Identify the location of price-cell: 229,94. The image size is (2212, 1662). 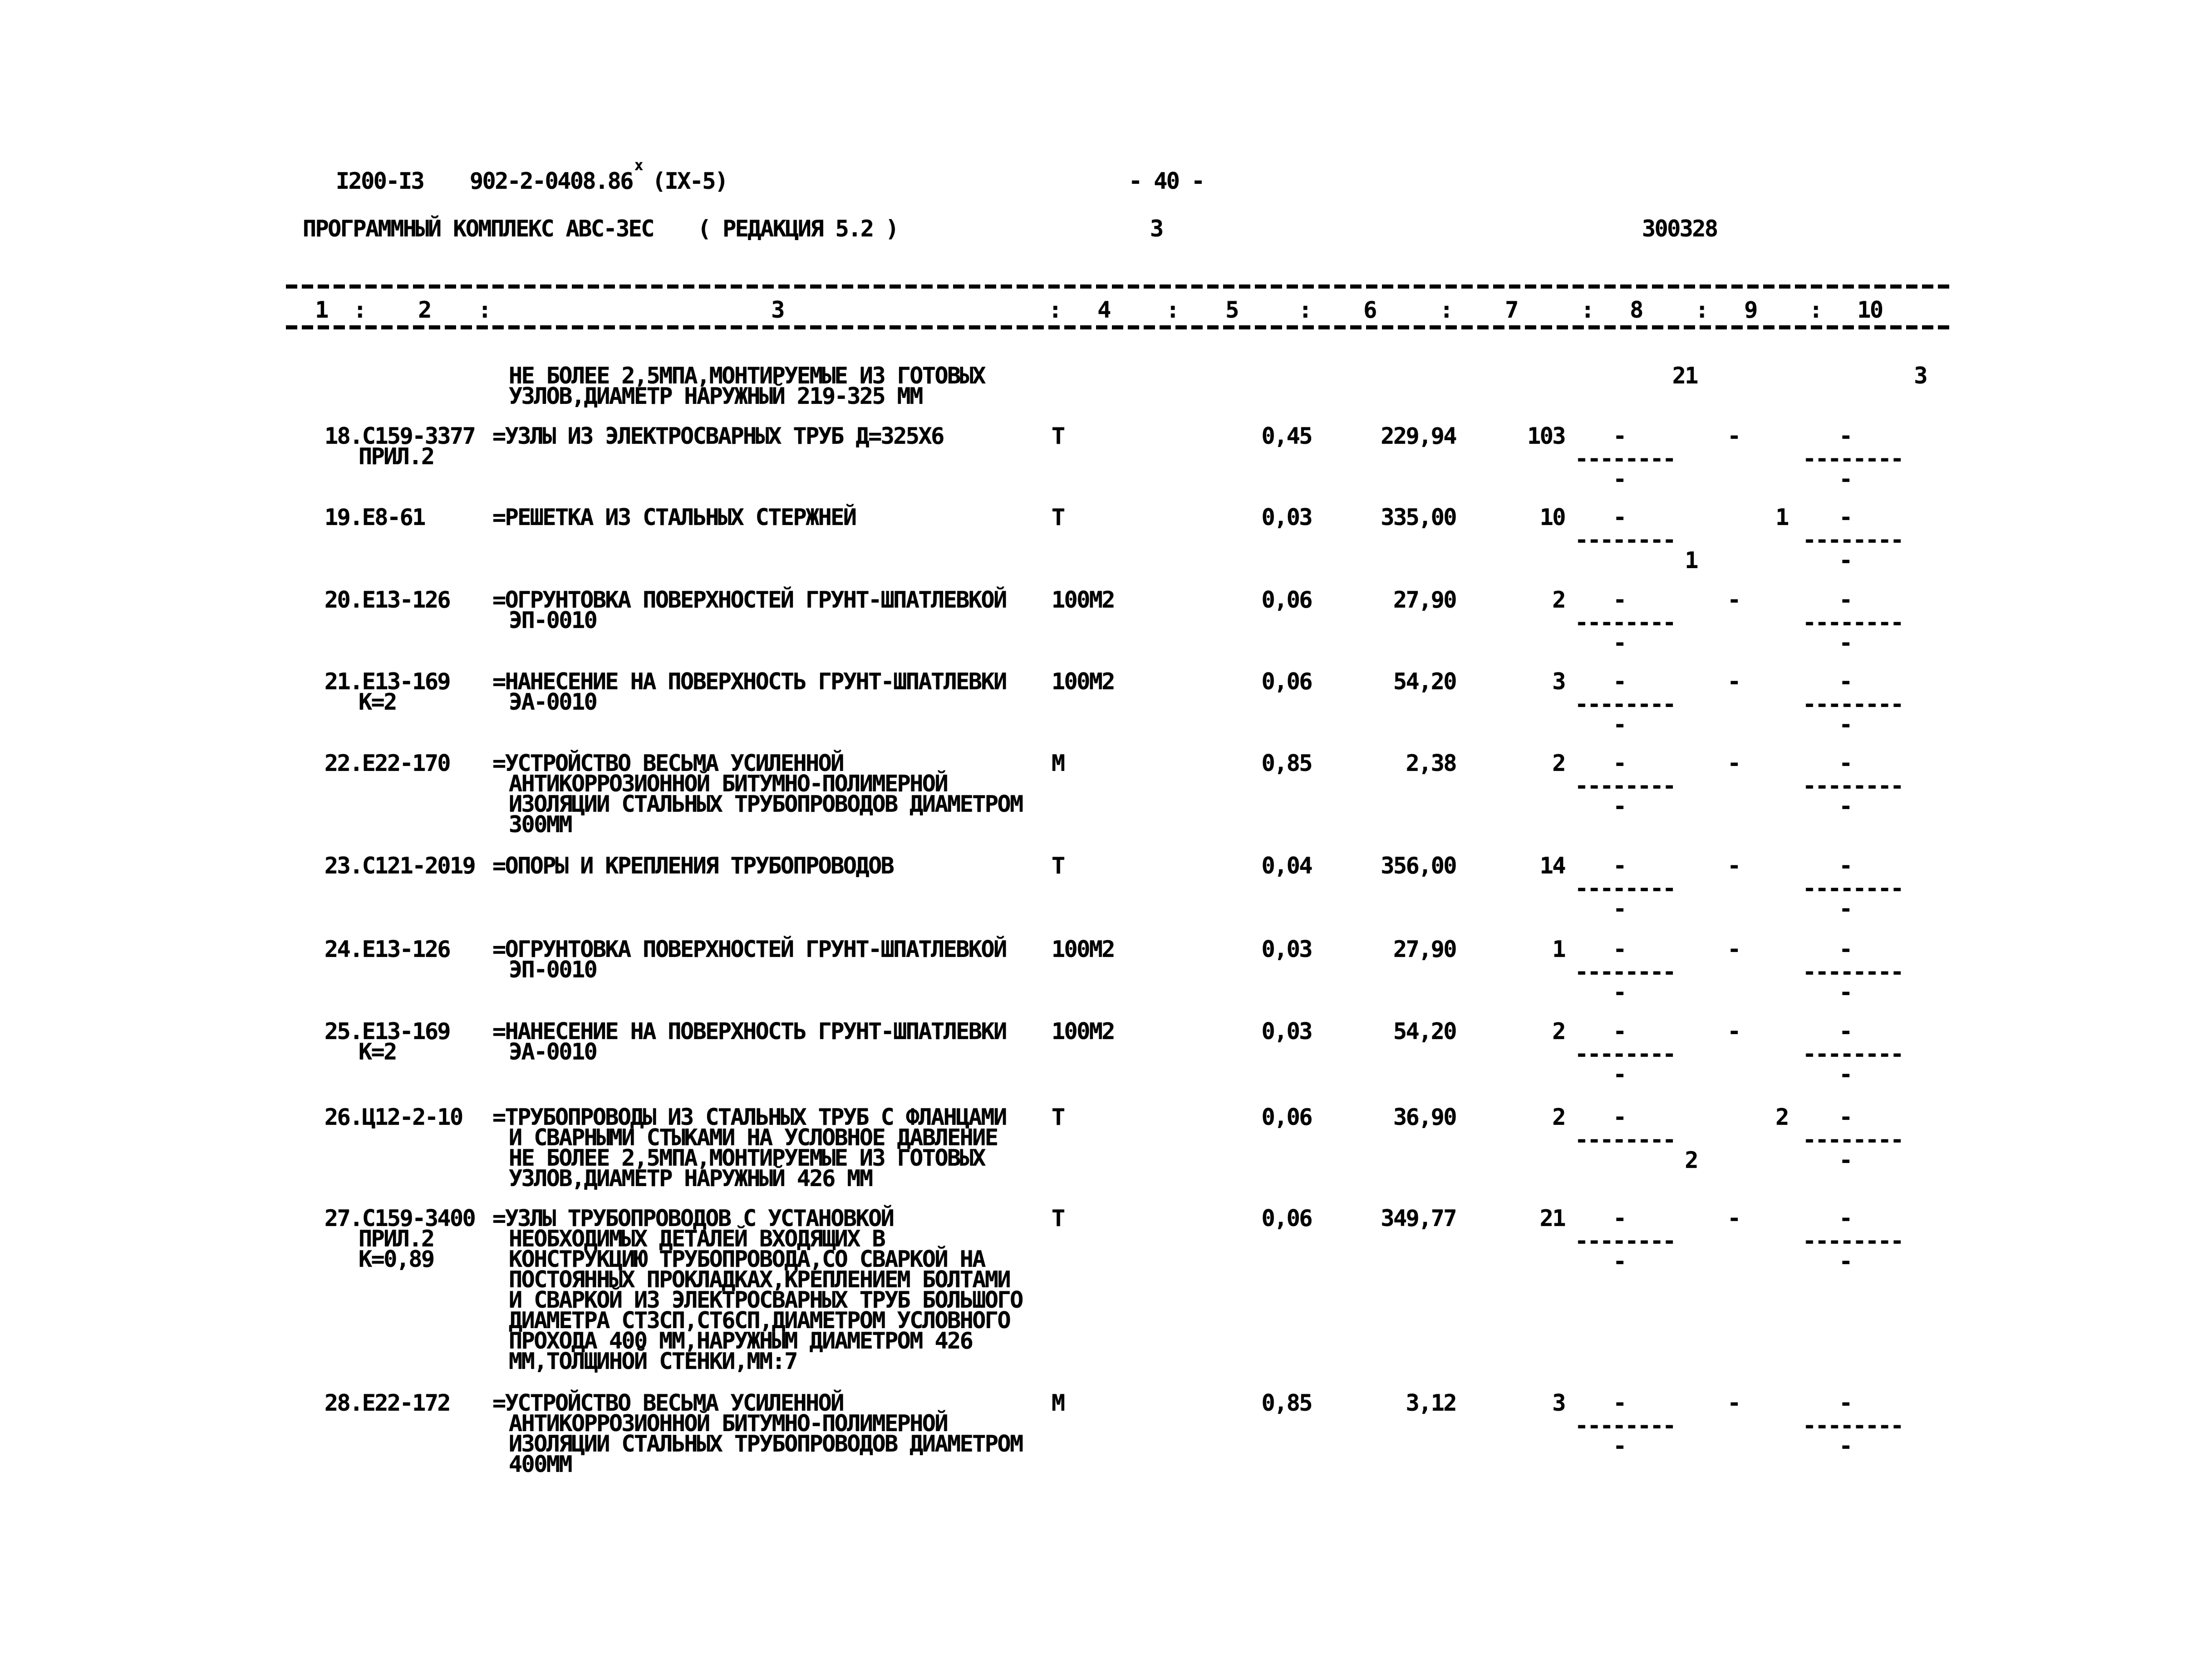
(1419, 436).